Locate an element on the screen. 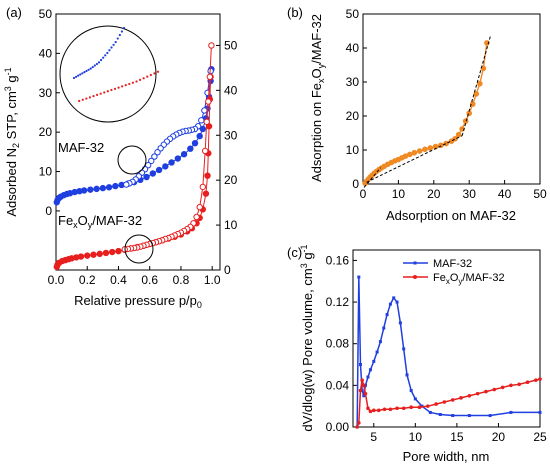 The image size is (550, 466). legend-label-fexoy: FexOy/MAF-32 is located at coordinates (469, 279).